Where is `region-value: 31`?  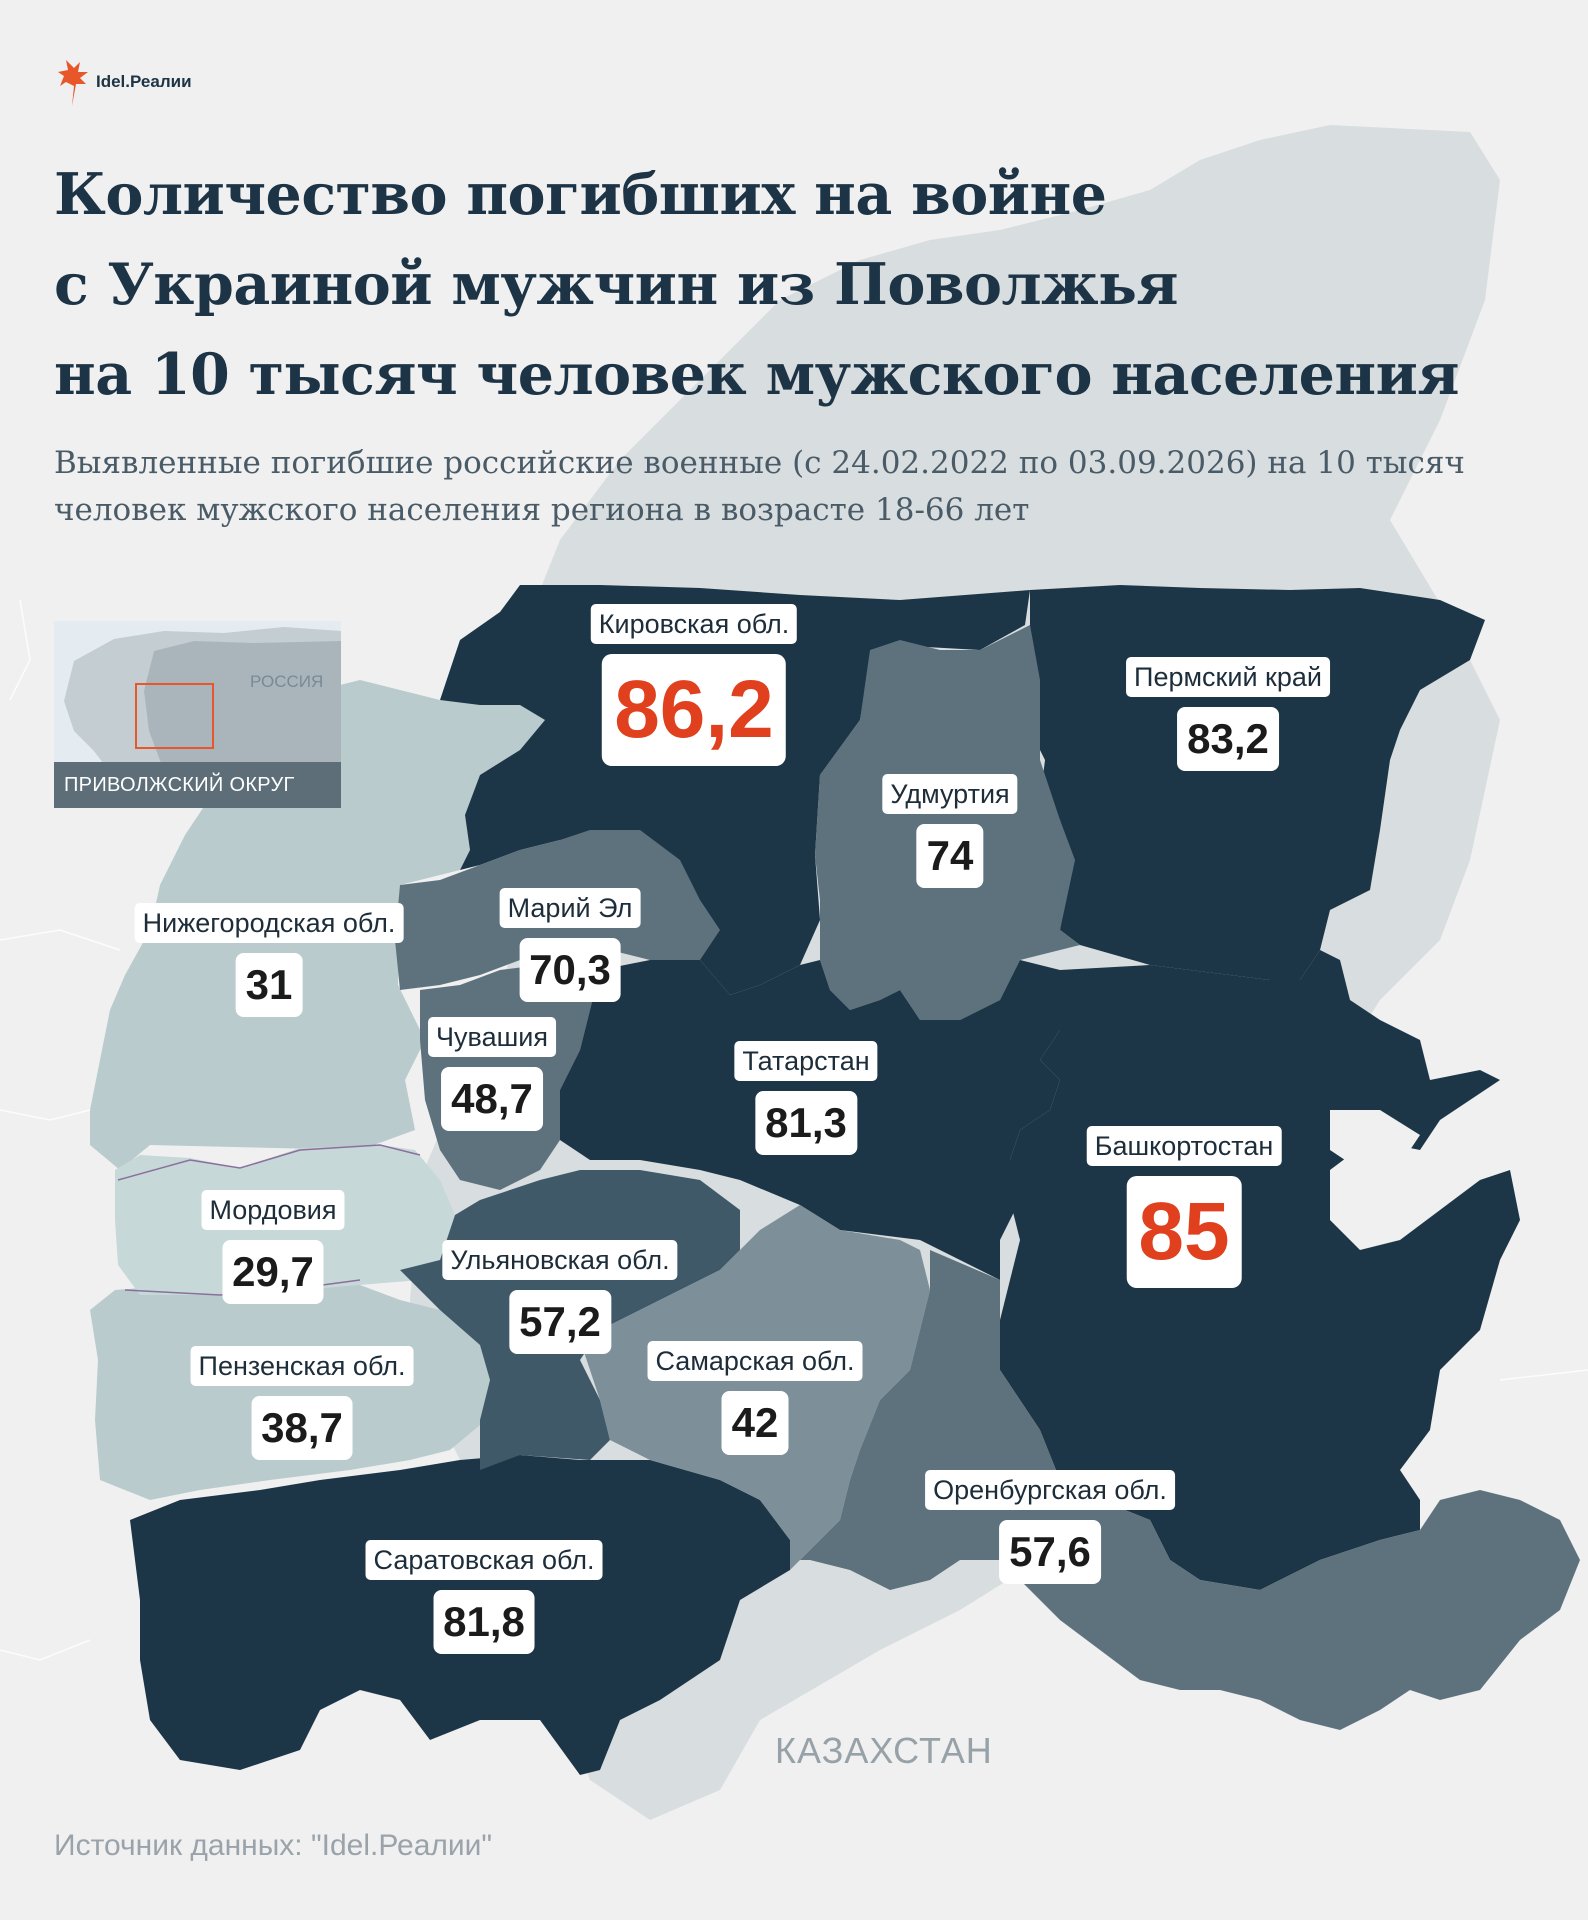
region-value: 31 is located at coordinates (269, 985).